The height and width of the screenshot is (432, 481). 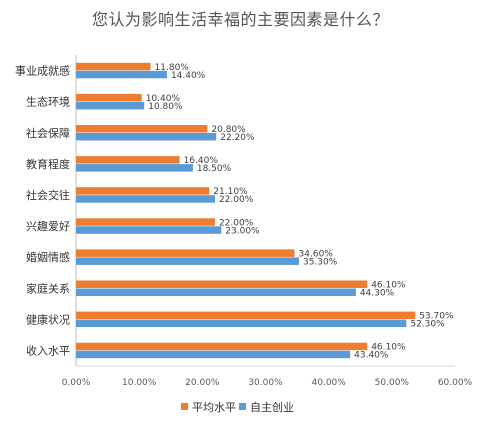 I want to click on data-label: 14.40%, so click(x=188, y=76).